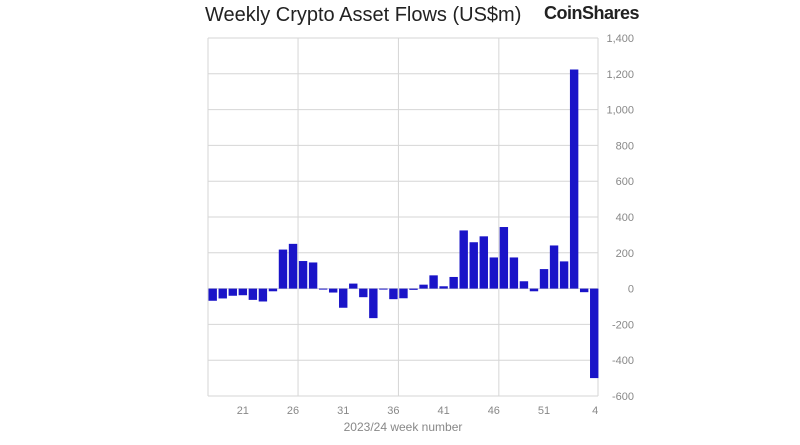  Describe the element at coordinates (623, 361) in the screenshot. I see `y-tick-label: -400` at that location.